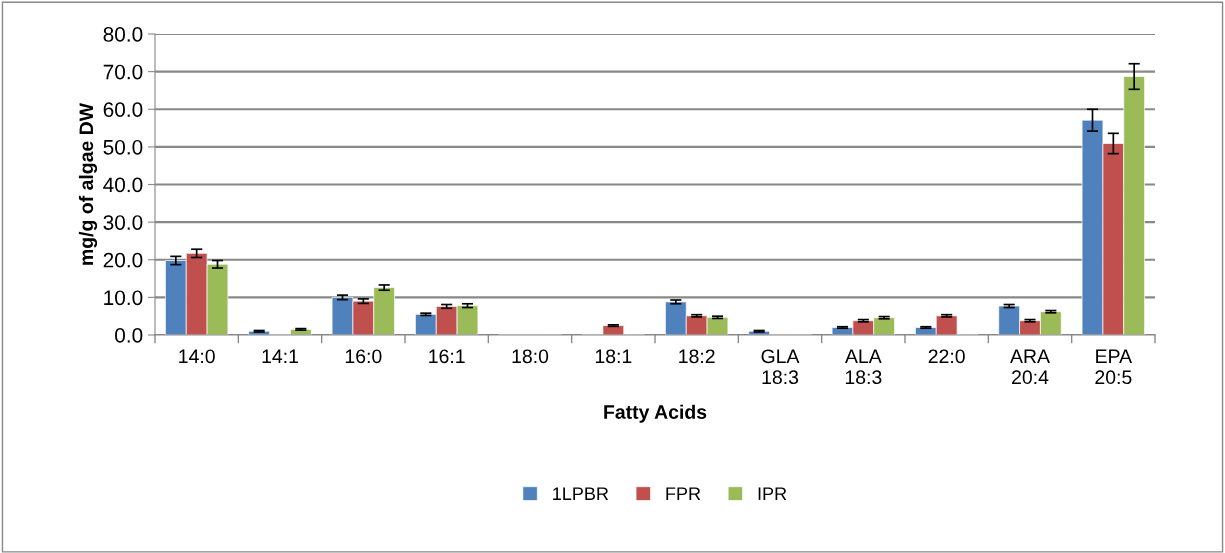  Describe the element at coordinates (1030, 367) in the screenshot. I see `x-tick-label: ARA 20:4` at that location.